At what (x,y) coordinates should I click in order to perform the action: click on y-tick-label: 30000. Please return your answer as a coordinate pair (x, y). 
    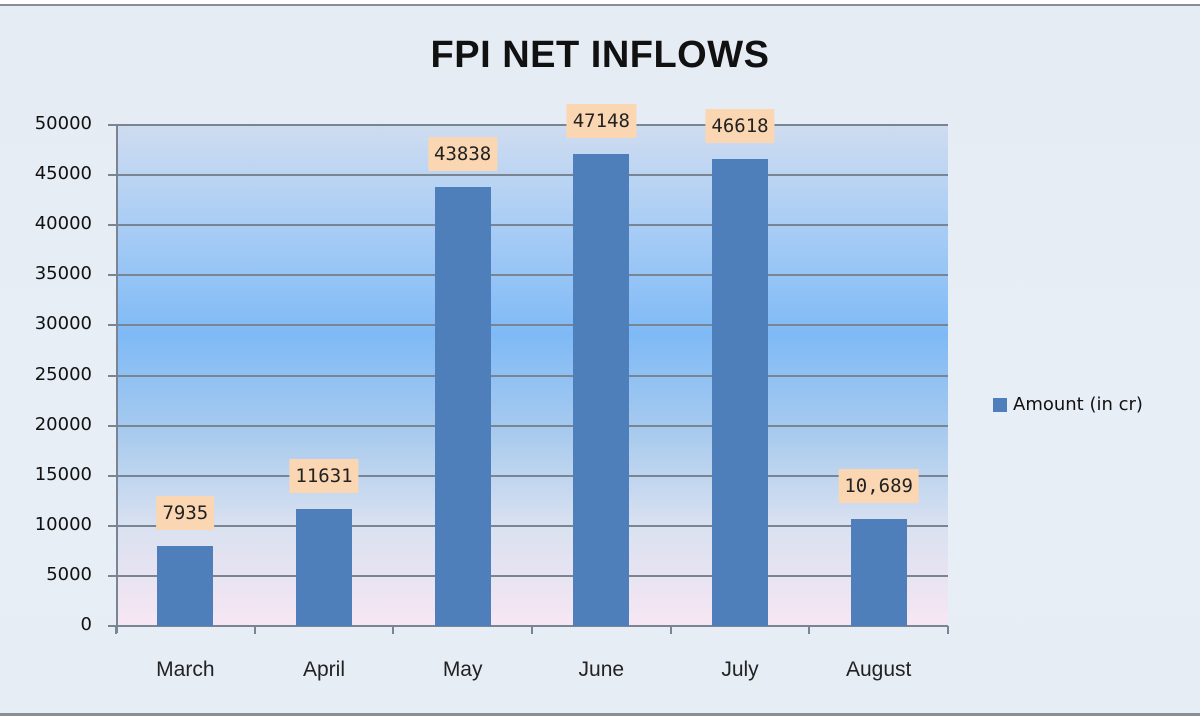
    Looking at the image, I should click on (63, 324).